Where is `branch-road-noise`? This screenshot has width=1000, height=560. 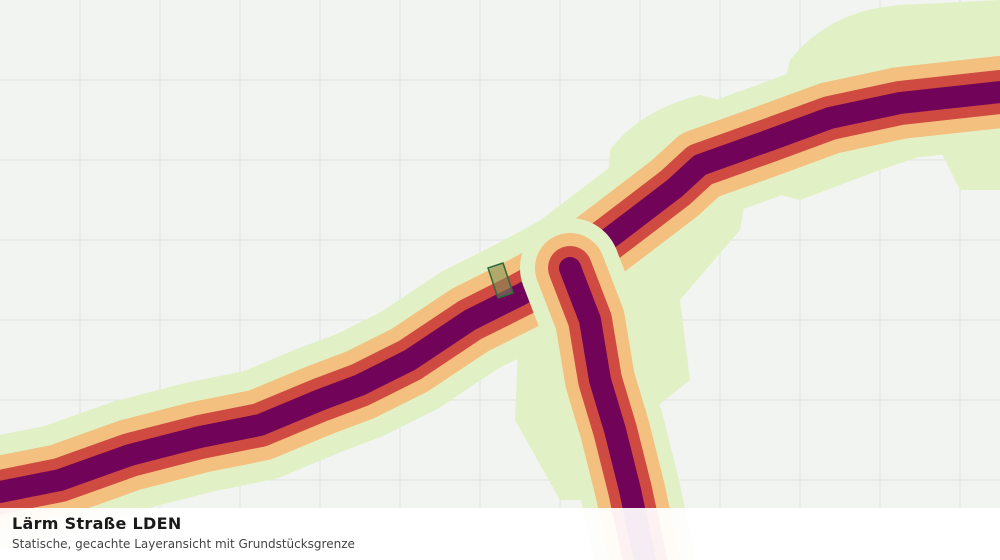 branch-road-noise is located at coordinates (607, 389).